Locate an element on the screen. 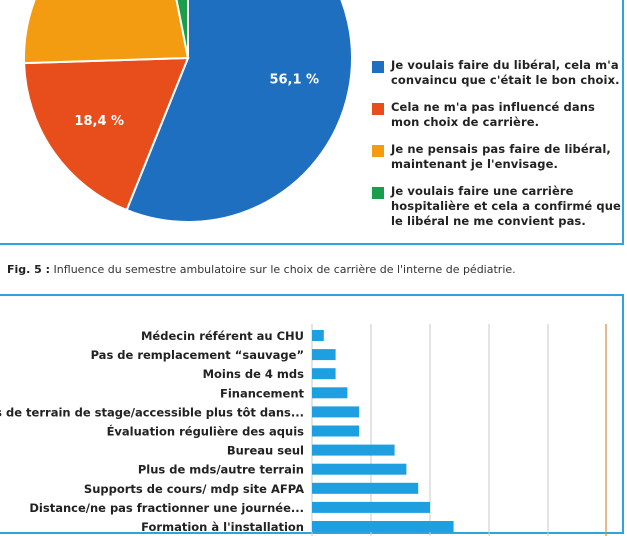  category-label: Évaluation régulière des aquis is located at coordinates (206, 431).